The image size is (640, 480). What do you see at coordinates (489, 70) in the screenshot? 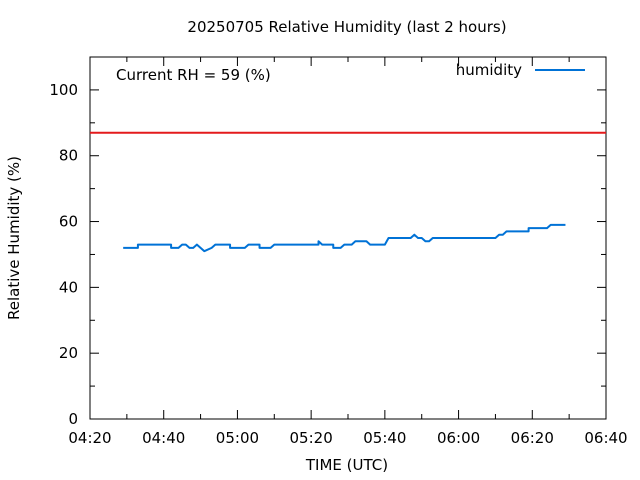
I see `legend-label-humidity: humidity` at bounding box center [489, 70].